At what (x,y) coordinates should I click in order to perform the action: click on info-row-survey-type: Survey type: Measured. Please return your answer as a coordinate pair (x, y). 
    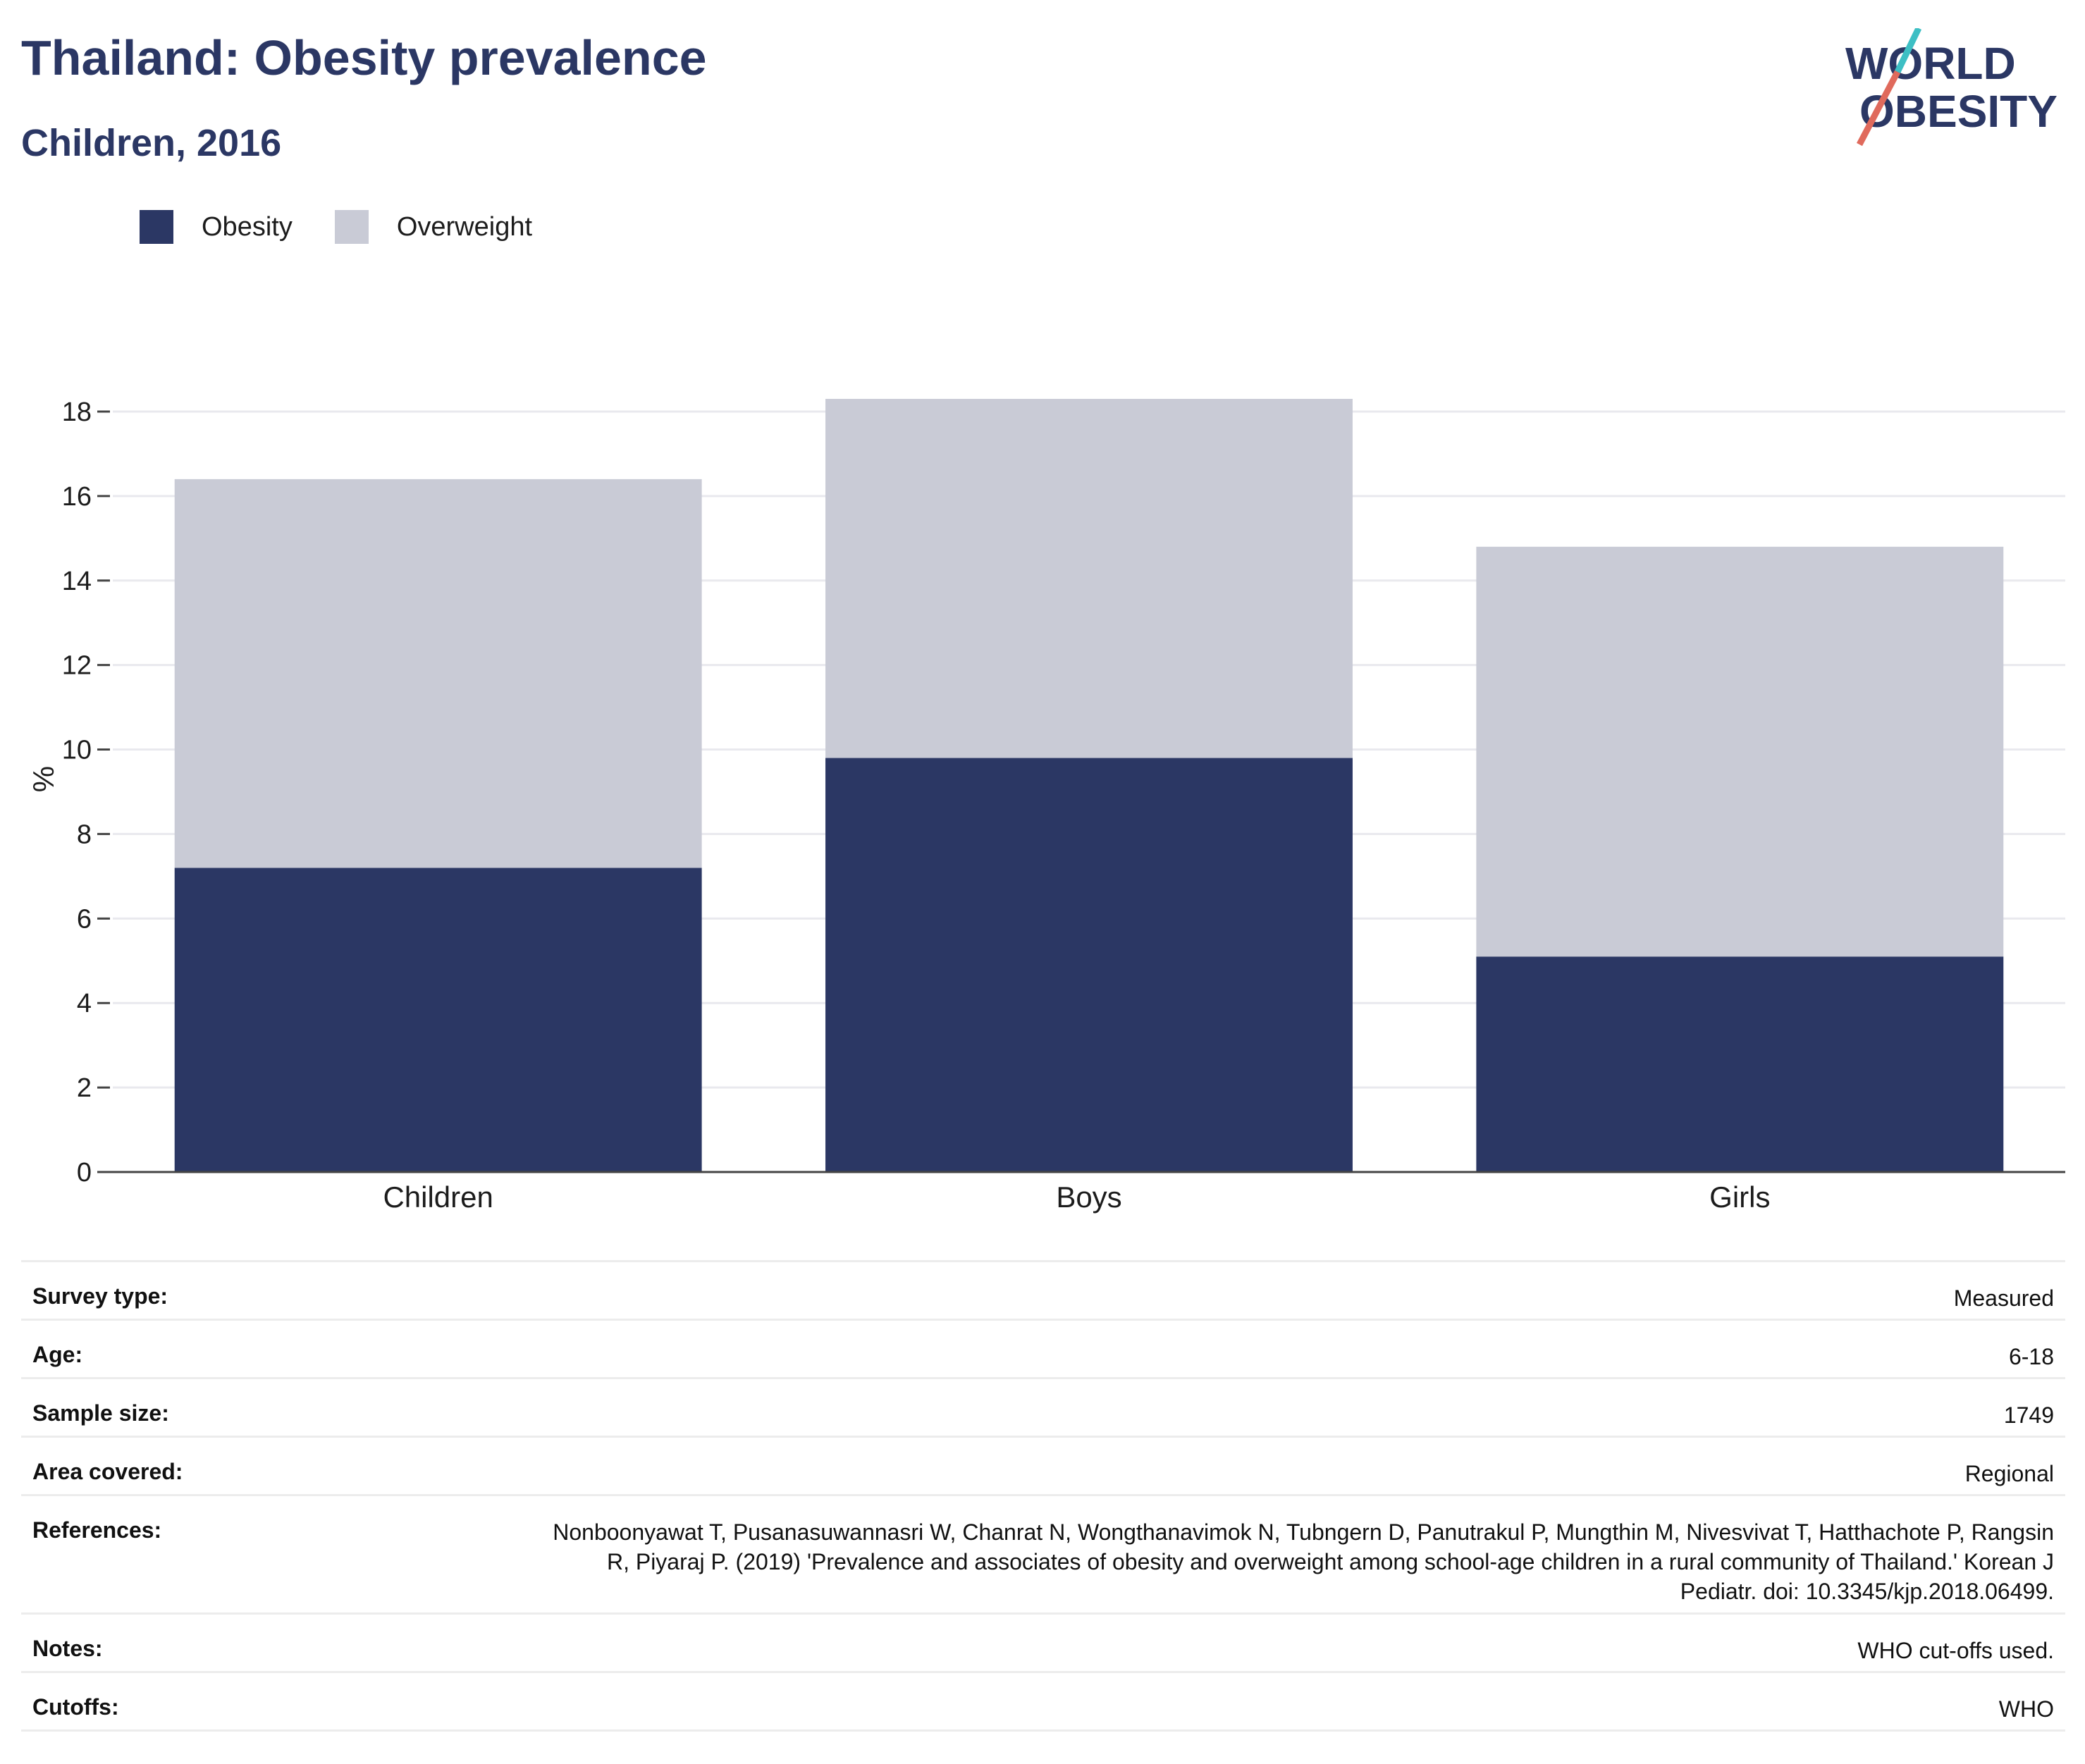
    Looking at the image, I should click on (1043, 1291).